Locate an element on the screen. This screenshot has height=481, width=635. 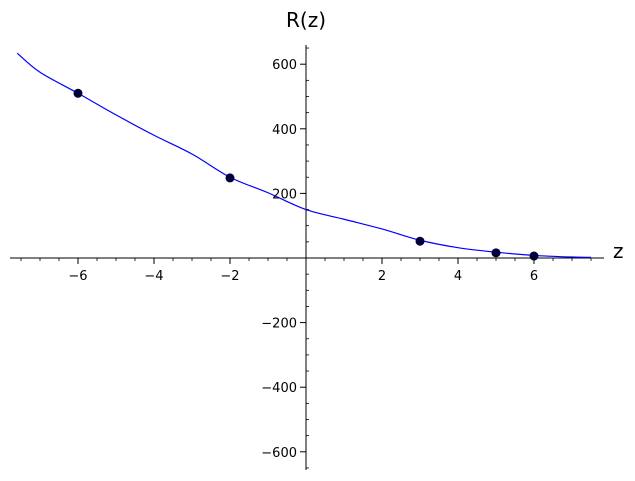
y-tick-label: 600 is located at coordinates (284, 65).